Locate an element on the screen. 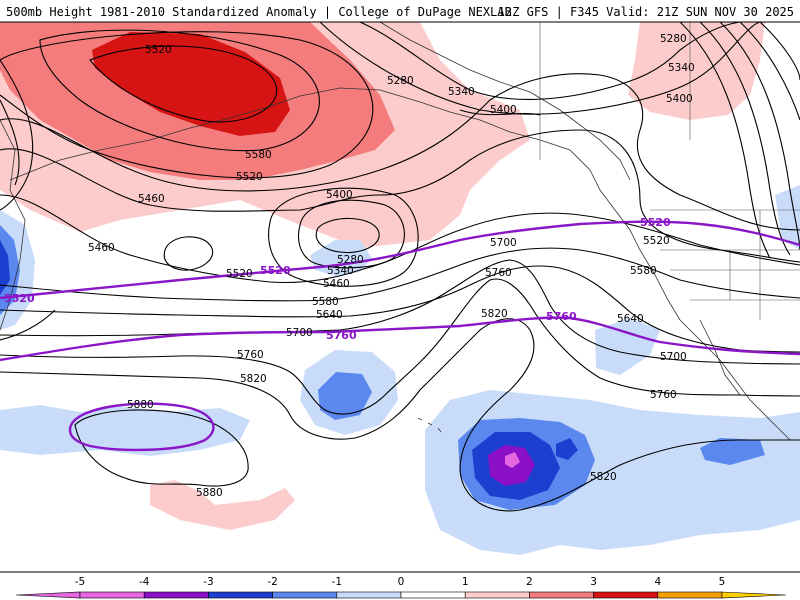 The height and width of the screenshot is (600, 800). colorbar-tick-label: 4 is located at coordinates (657, 582).